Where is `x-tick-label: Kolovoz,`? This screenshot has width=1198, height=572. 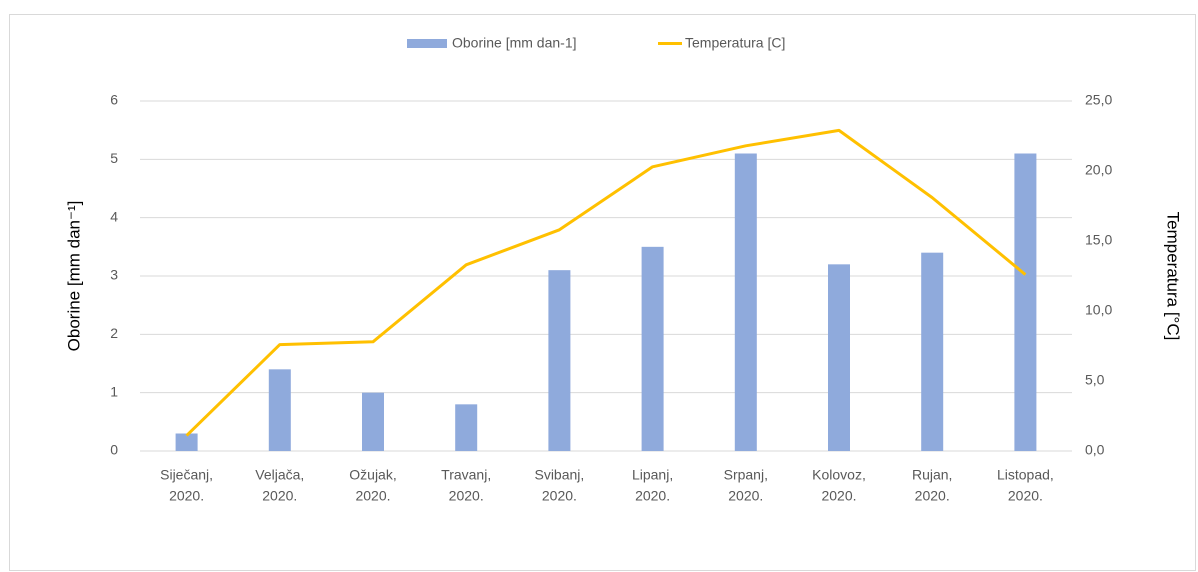
x-tick-label: Kolovoz, is located at coordinates (839, 475).